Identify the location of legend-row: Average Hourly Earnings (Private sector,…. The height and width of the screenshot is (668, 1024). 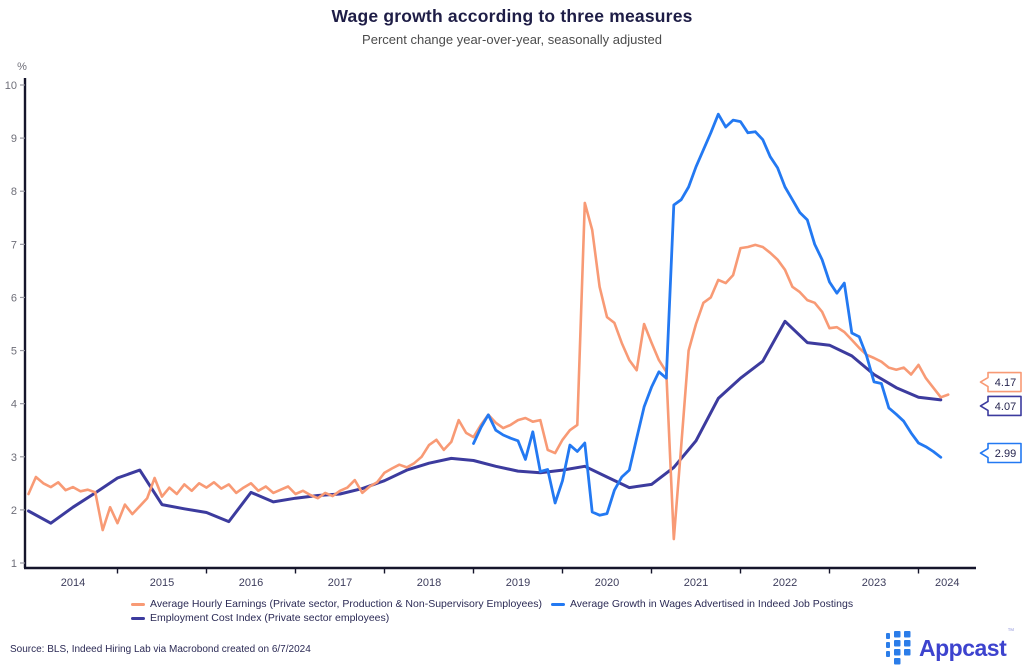
(492, 604).